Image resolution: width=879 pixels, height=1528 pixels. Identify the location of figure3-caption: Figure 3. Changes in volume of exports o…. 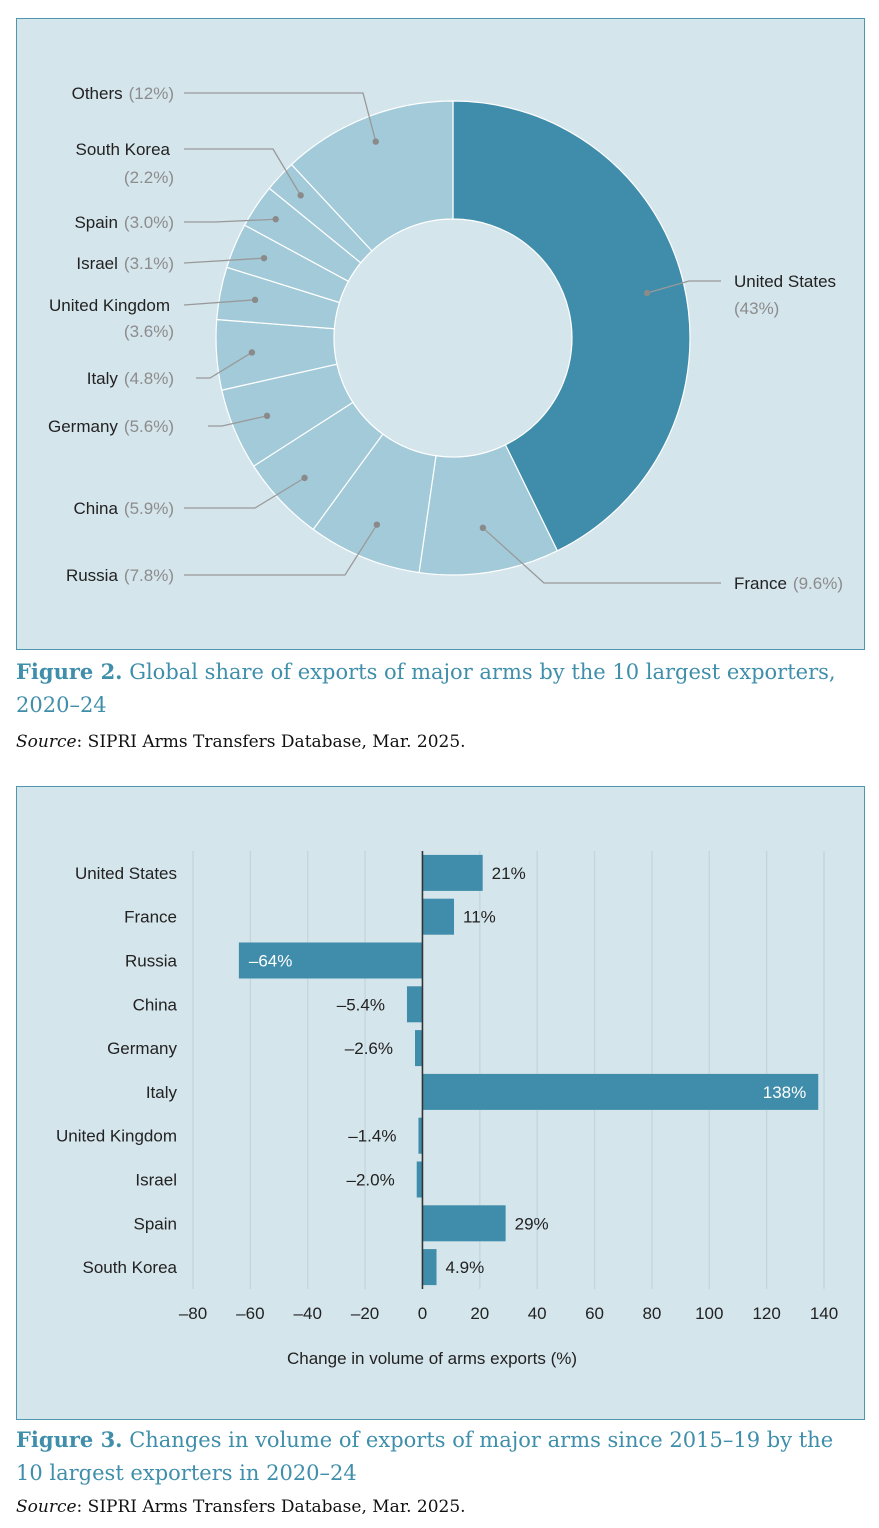
(436, 1456).